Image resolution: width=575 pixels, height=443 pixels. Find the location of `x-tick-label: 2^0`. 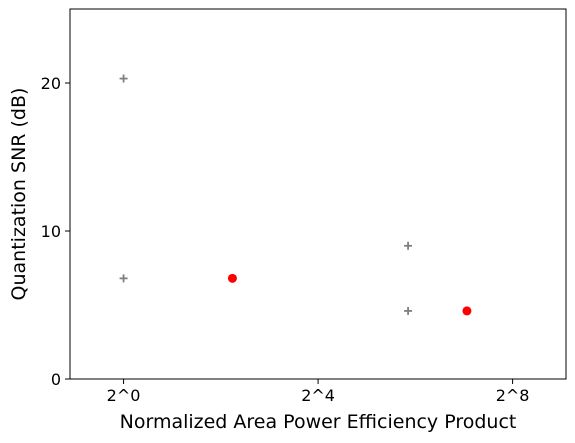

x-tick-label: 2^0 is located at coordinates (124, 395).